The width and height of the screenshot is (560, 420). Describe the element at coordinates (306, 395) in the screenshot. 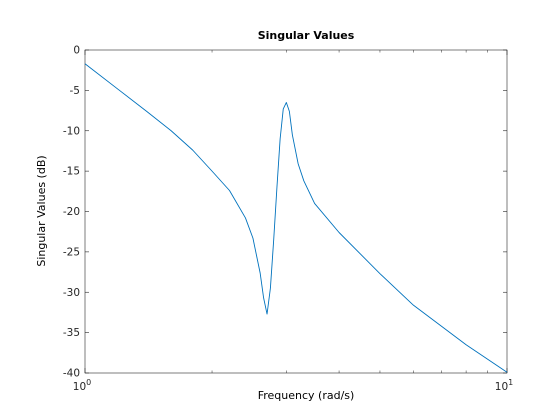

I see `x-axis-label: Frequency (rad/s)` at that location.